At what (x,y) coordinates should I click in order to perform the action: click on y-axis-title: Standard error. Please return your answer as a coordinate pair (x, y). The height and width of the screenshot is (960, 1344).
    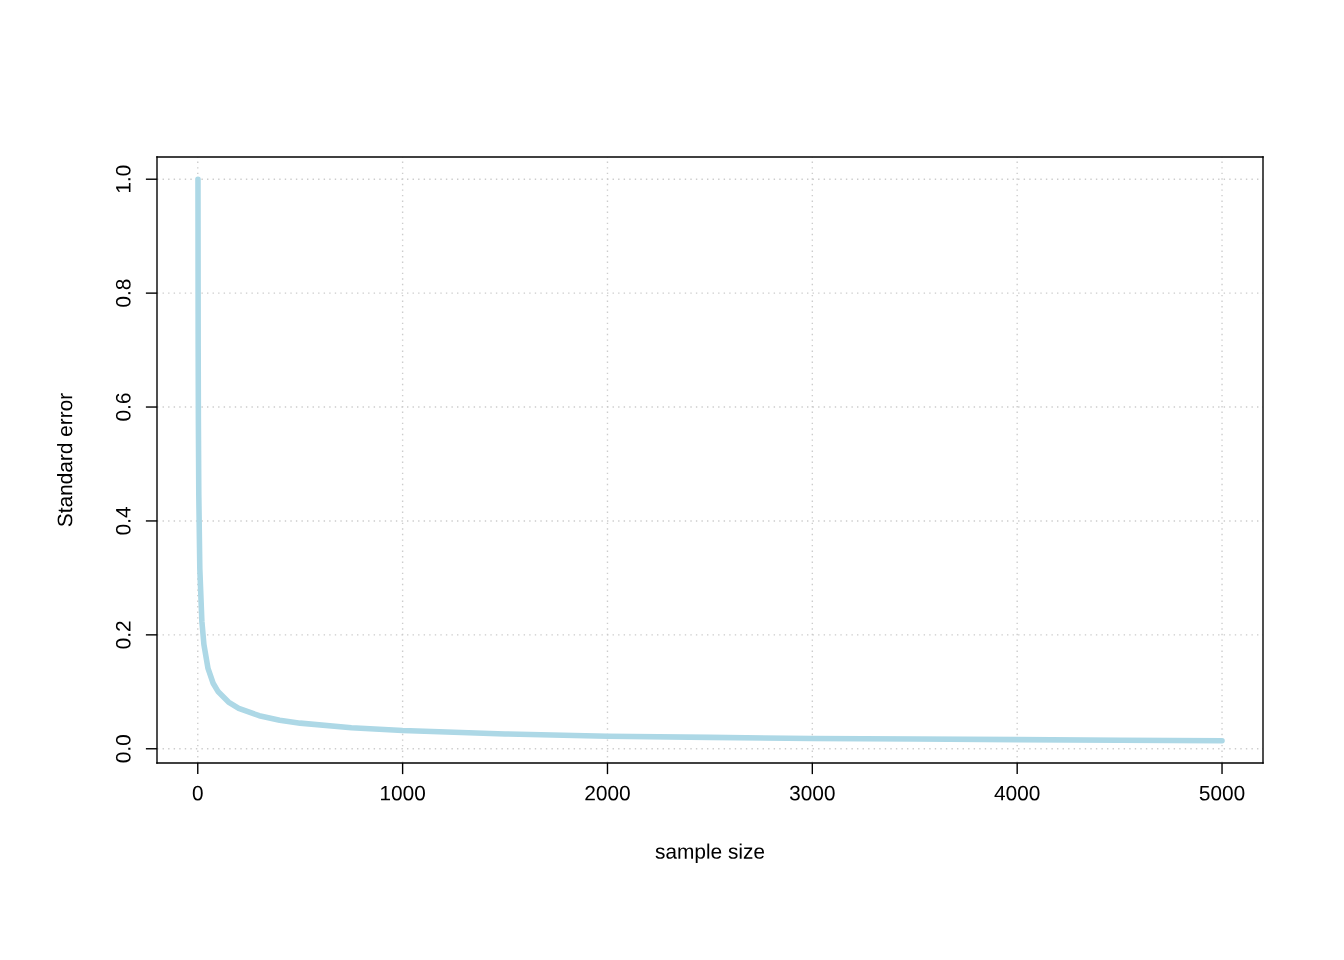
    Looking at the image, I should click on (65, 460).